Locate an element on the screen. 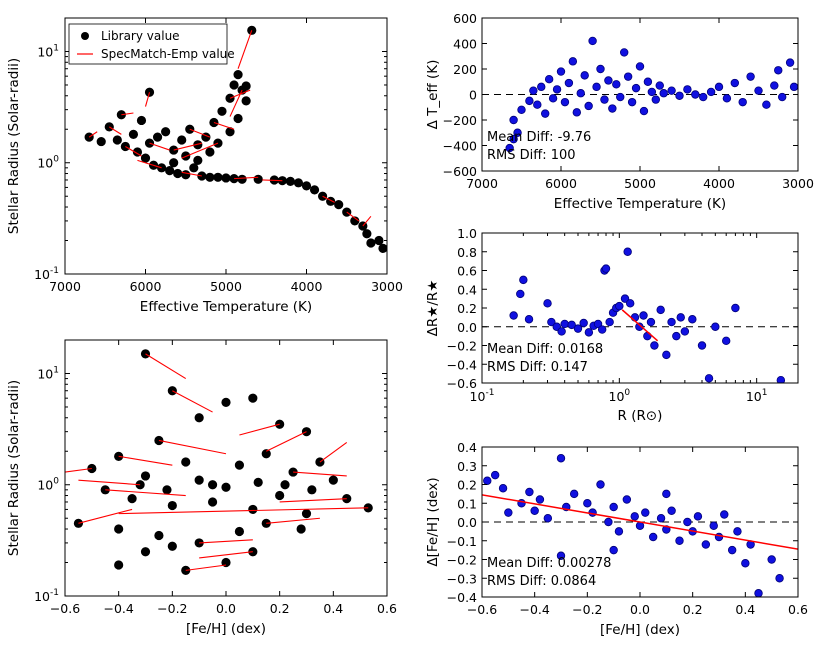 The width and height of the screenshot is (830, 653). x-tick-label: 5000 is located at coordinates (226, 286).